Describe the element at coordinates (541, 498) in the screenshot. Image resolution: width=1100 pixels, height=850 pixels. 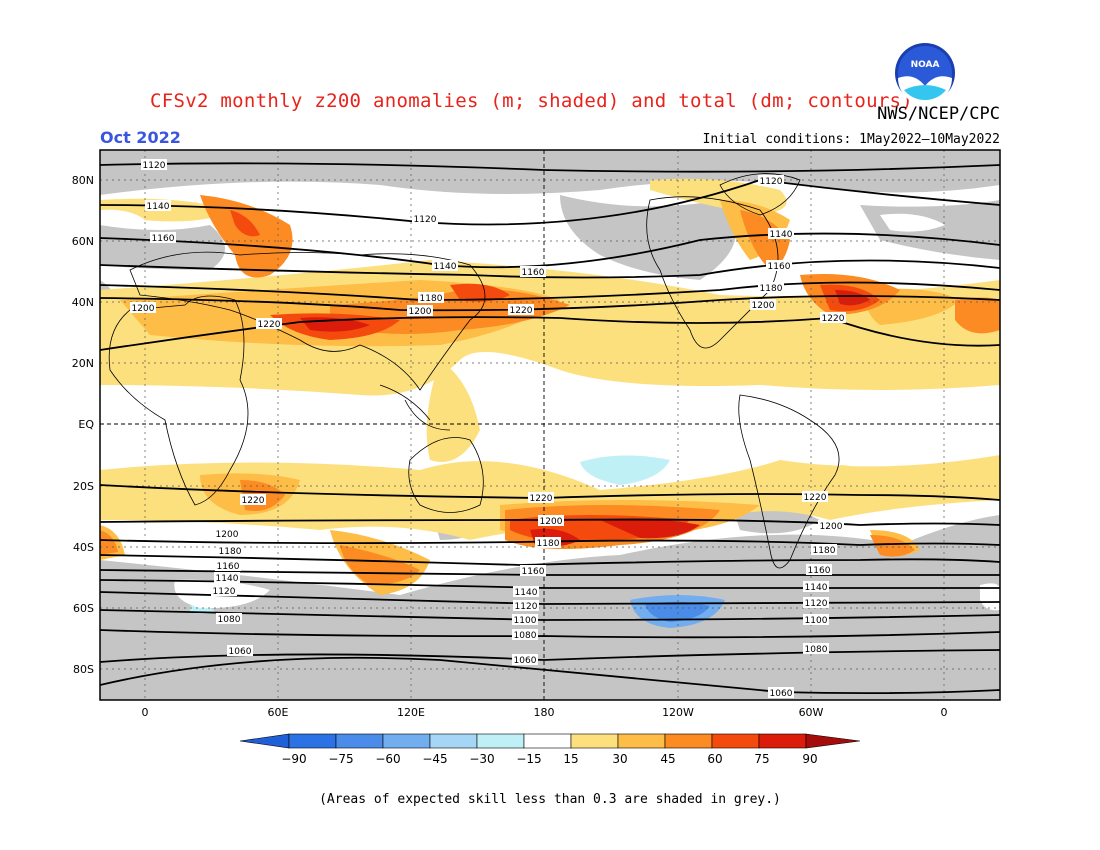
I see `contour-label-1220-e: 1220` at that location.